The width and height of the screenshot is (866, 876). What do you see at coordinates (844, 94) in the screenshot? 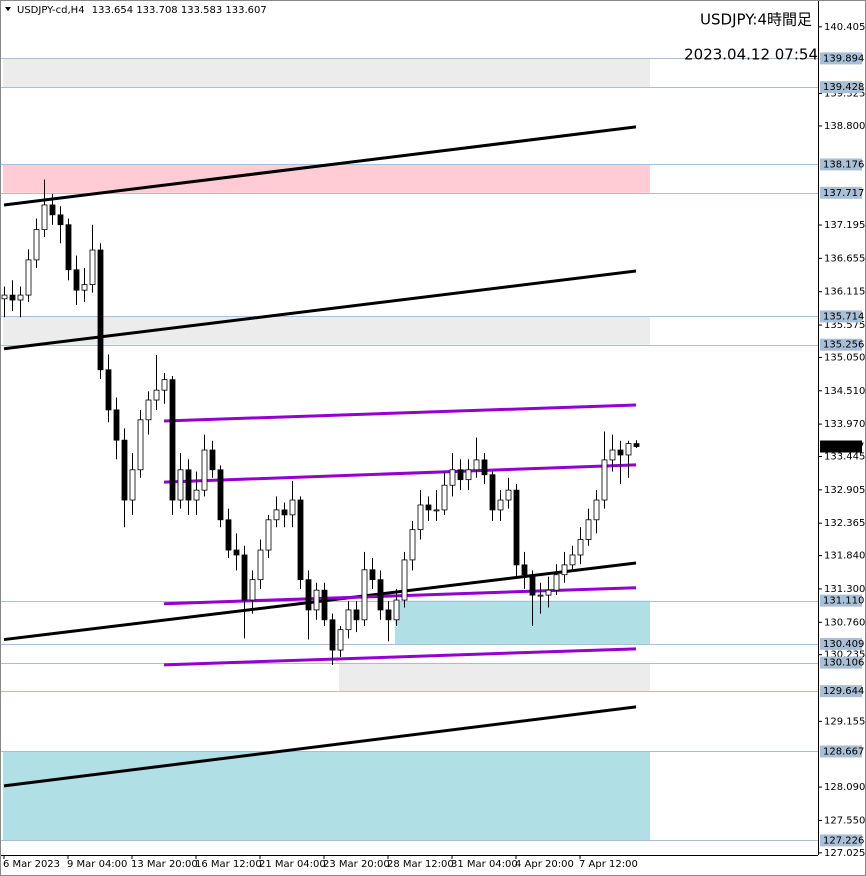
I see `y-tick-label: 139.325` at bounding box center [844, 94].